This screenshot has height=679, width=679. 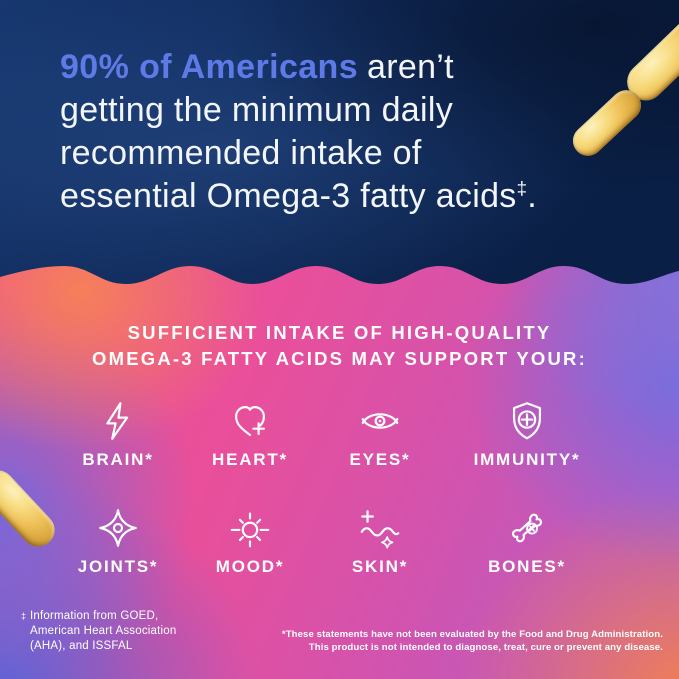 I want to click on headline-line-1: 90% of Americans aren’t, so click(x=340, y=67).